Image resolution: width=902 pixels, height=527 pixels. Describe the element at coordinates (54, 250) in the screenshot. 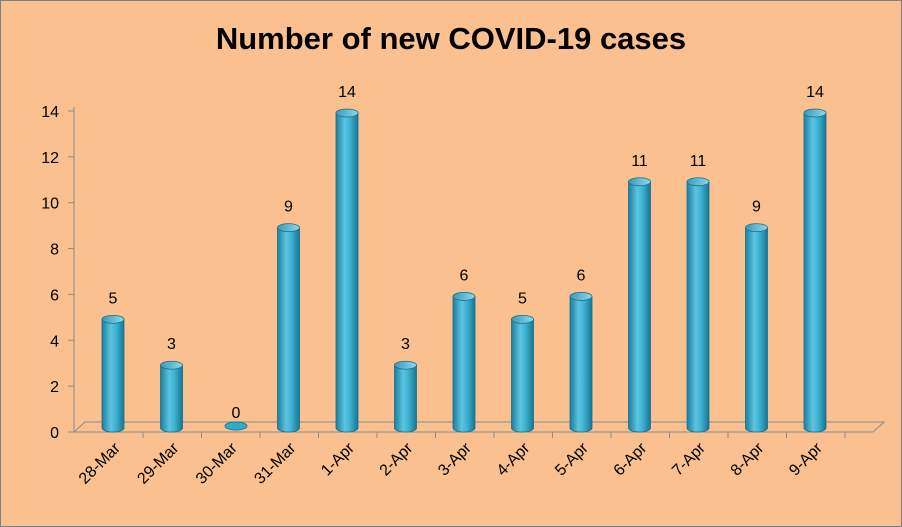

I see `y-tick-label: 8` at that location.